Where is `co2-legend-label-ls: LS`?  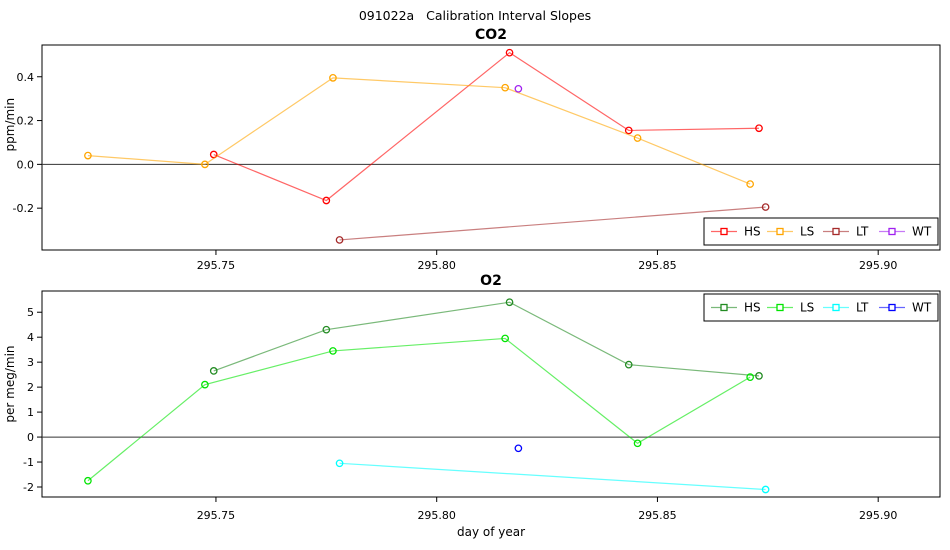
co2-legend-label-ls: LS is located at coordinates (807, 232).